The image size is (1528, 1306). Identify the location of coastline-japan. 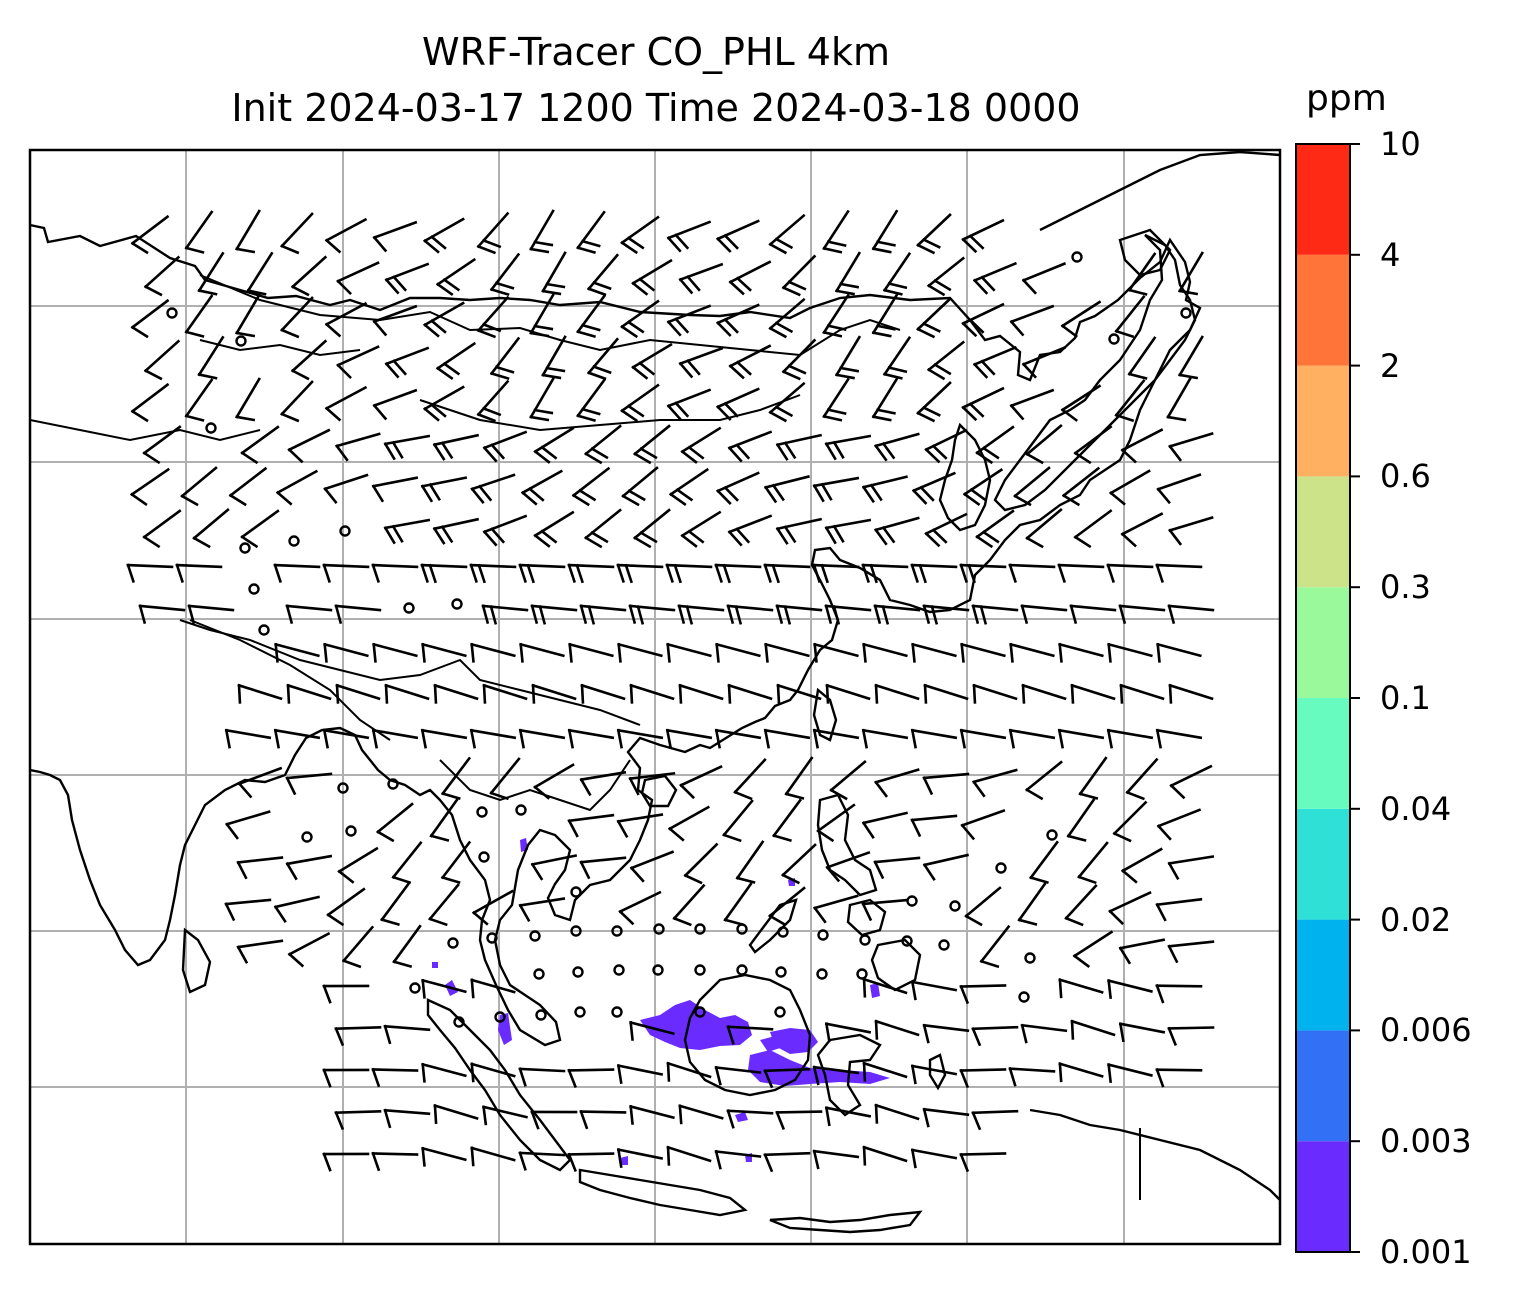
(1095, 372).